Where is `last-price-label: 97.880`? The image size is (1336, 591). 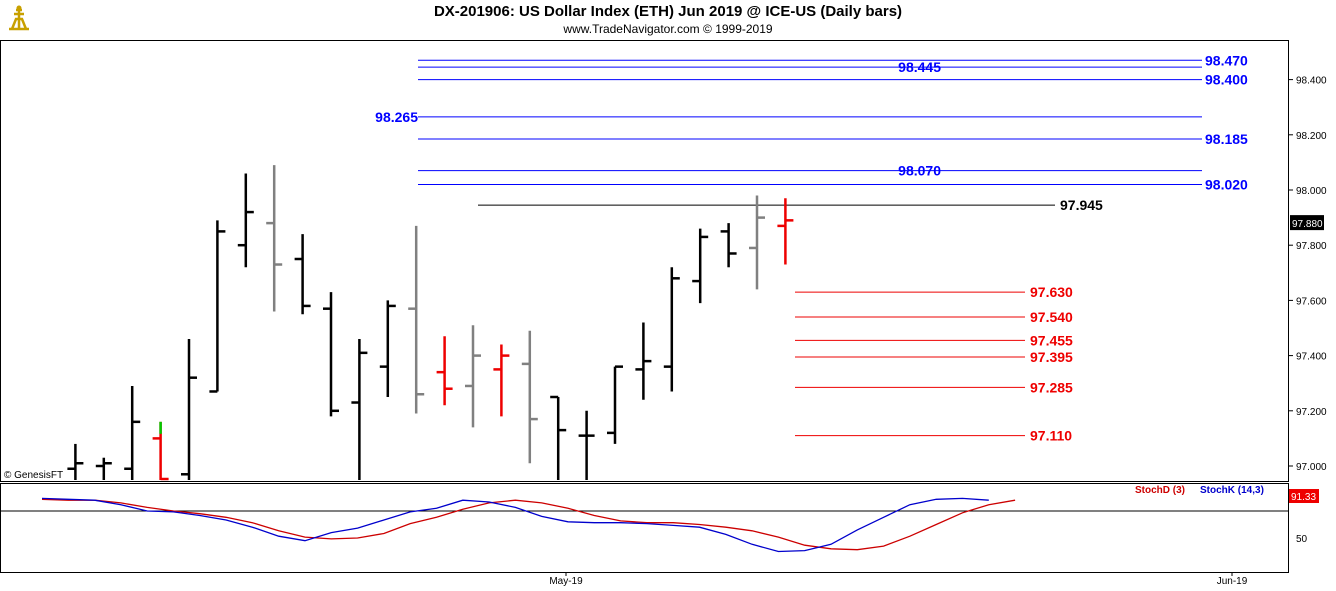
last-price-label: 97.880 is located at coordinates (1307, 224).